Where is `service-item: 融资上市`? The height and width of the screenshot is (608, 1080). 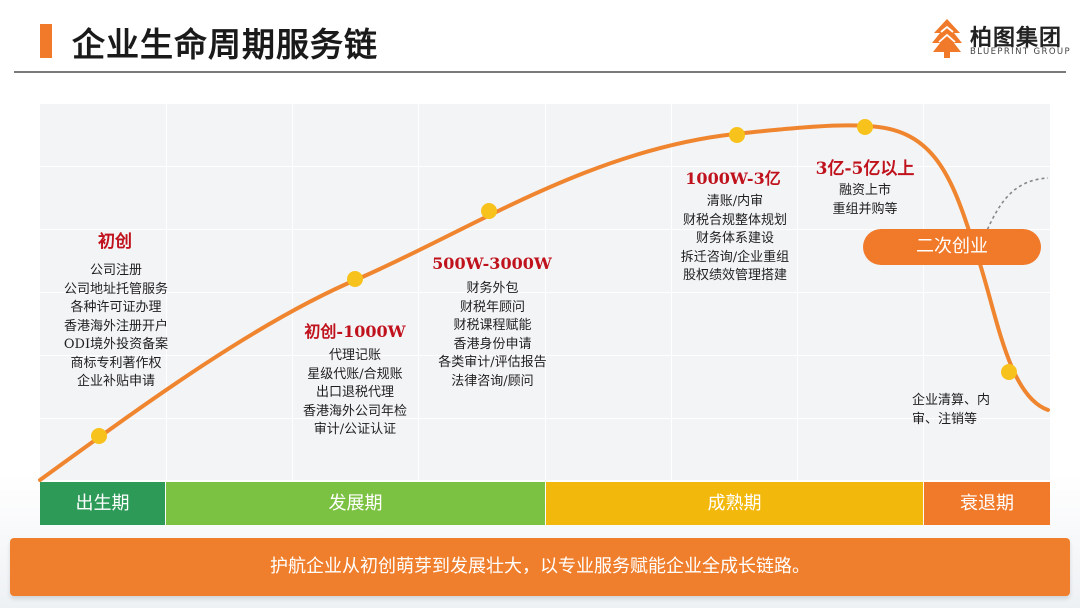 service-item: 融资上市 is located at coordinates (864, 190).